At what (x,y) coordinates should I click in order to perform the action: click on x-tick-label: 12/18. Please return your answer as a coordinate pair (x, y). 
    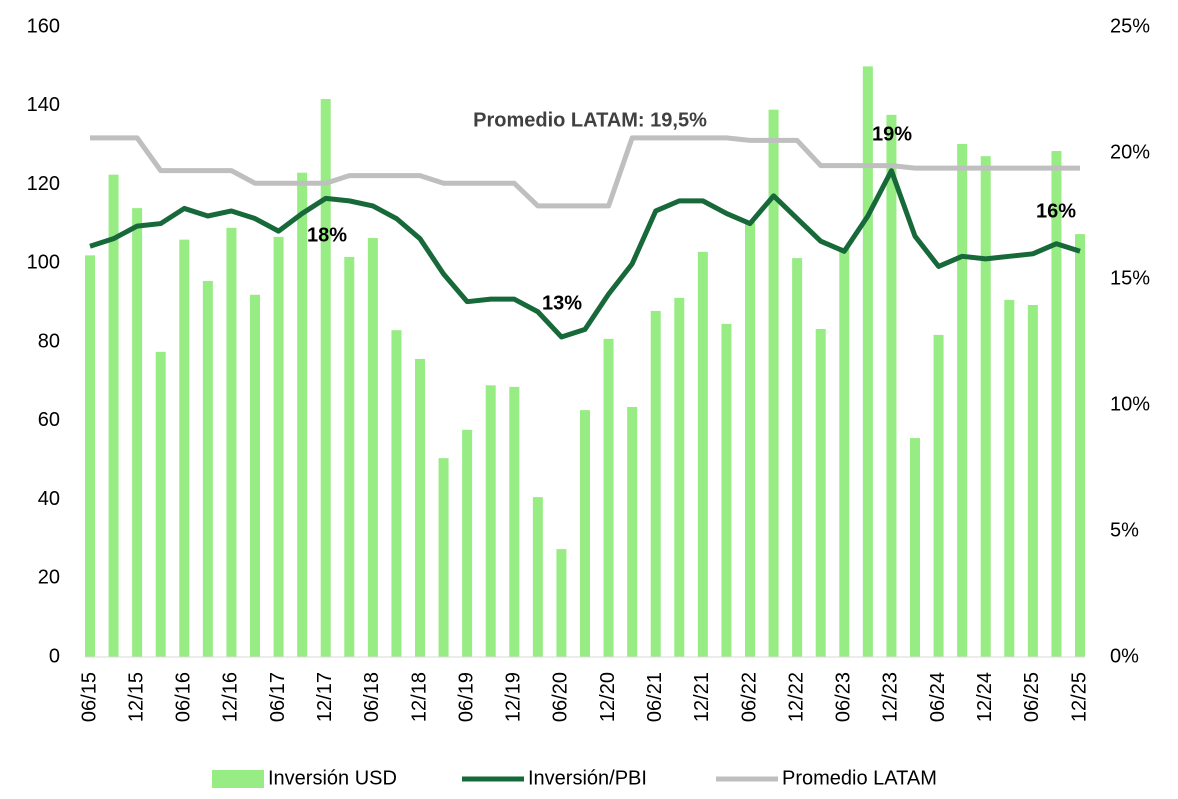
    Looking at the image, I should click on (419, 697).